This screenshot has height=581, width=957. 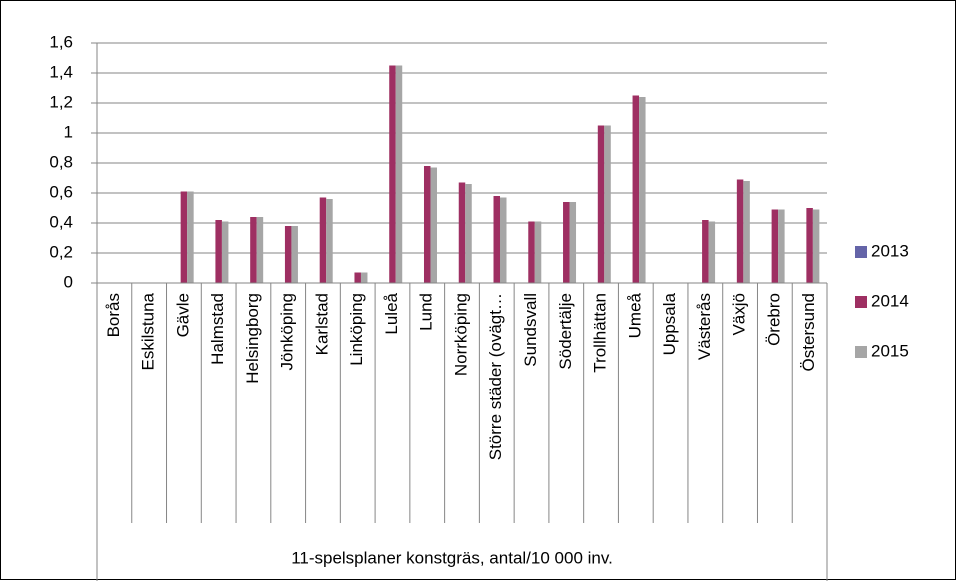 What do you see at coordinates (565, 331) in the screenshot?
I see `x-tick-label: Södertälje` at bounding box center [565, 331].